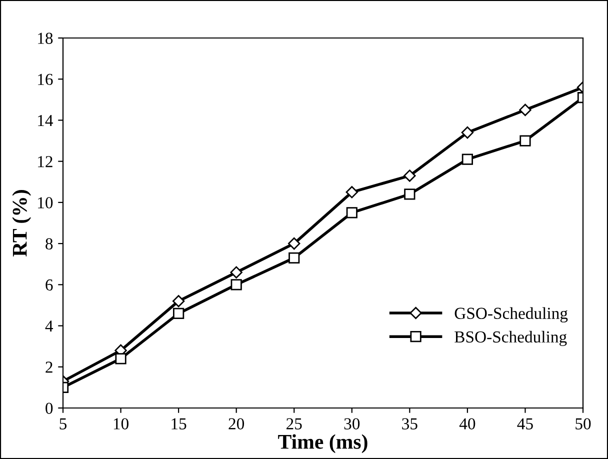 This screenshot has height=459, width=608. Describe the element at coordinates (179, 424) in the screenshot. I see `x-tick-label: 15` at that location.